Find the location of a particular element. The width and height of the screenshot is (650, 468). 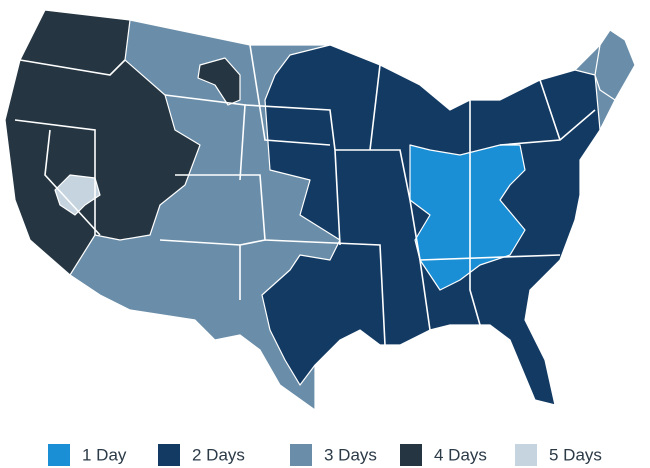

legend-label: 2 Days is located at coordinates (218, 454).